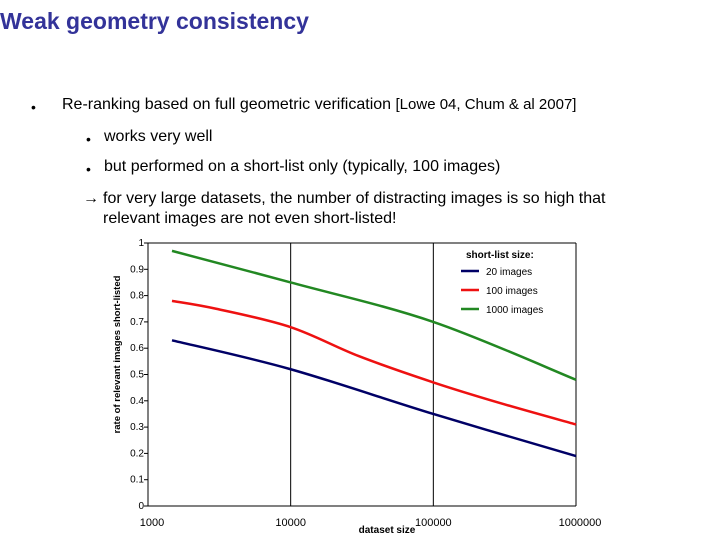  What do you see at coordinates (117, 354) in the screenshot?
I see `y-axis-label: rate of relevant images short-listed` at bounding box center [117, 354].